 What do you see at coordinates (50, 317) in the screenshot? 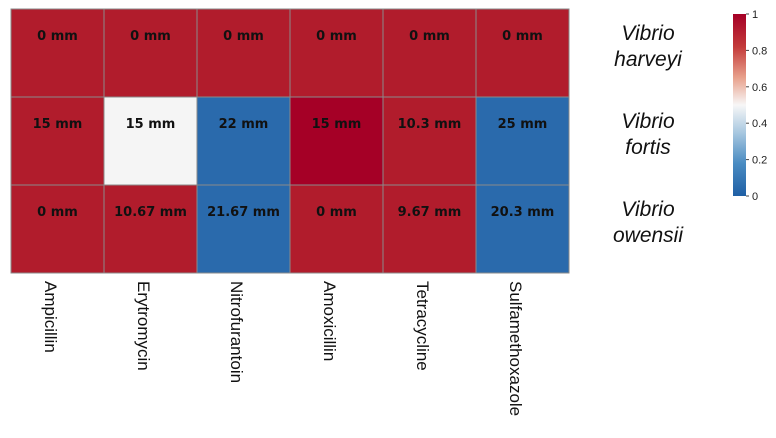
I see `column-label: Ampicillin` at bounding box center [50, 317].